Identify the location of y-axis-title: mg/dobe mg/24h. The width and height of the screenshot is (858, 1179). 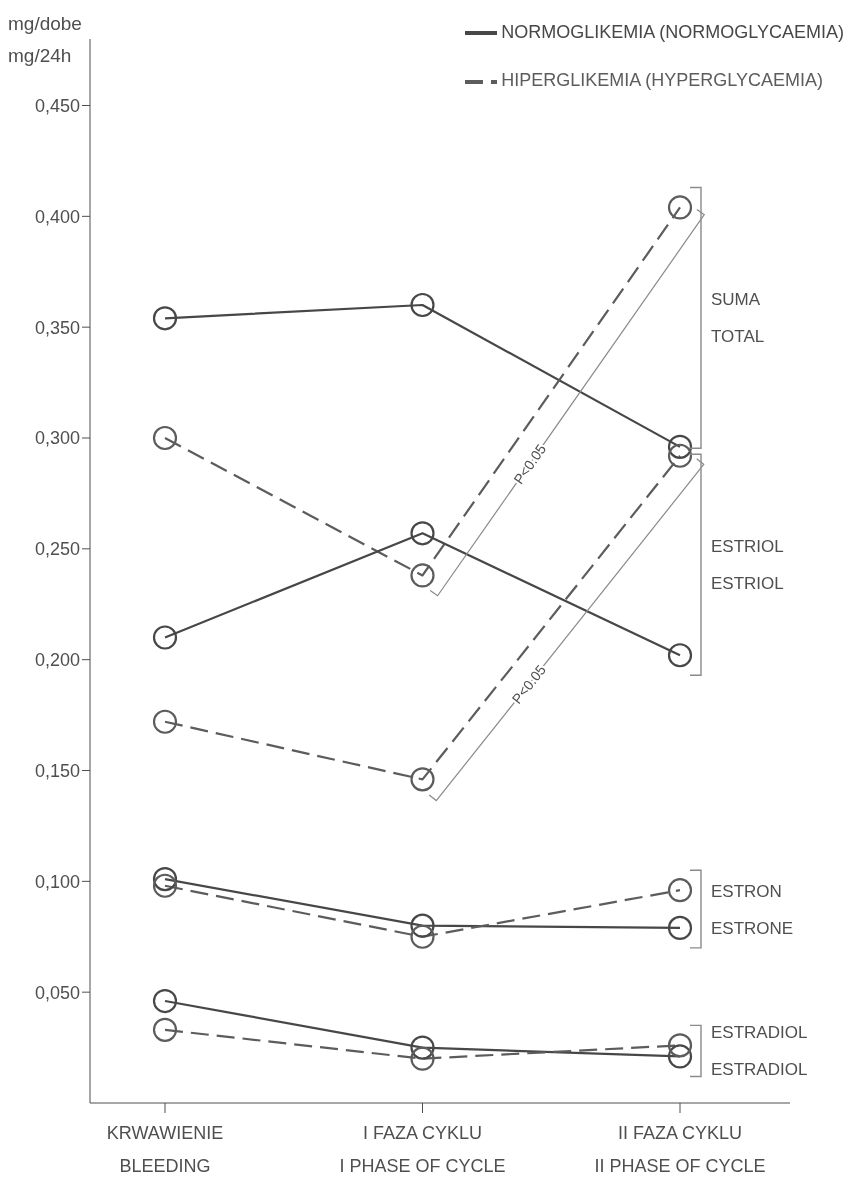
(45, 39).